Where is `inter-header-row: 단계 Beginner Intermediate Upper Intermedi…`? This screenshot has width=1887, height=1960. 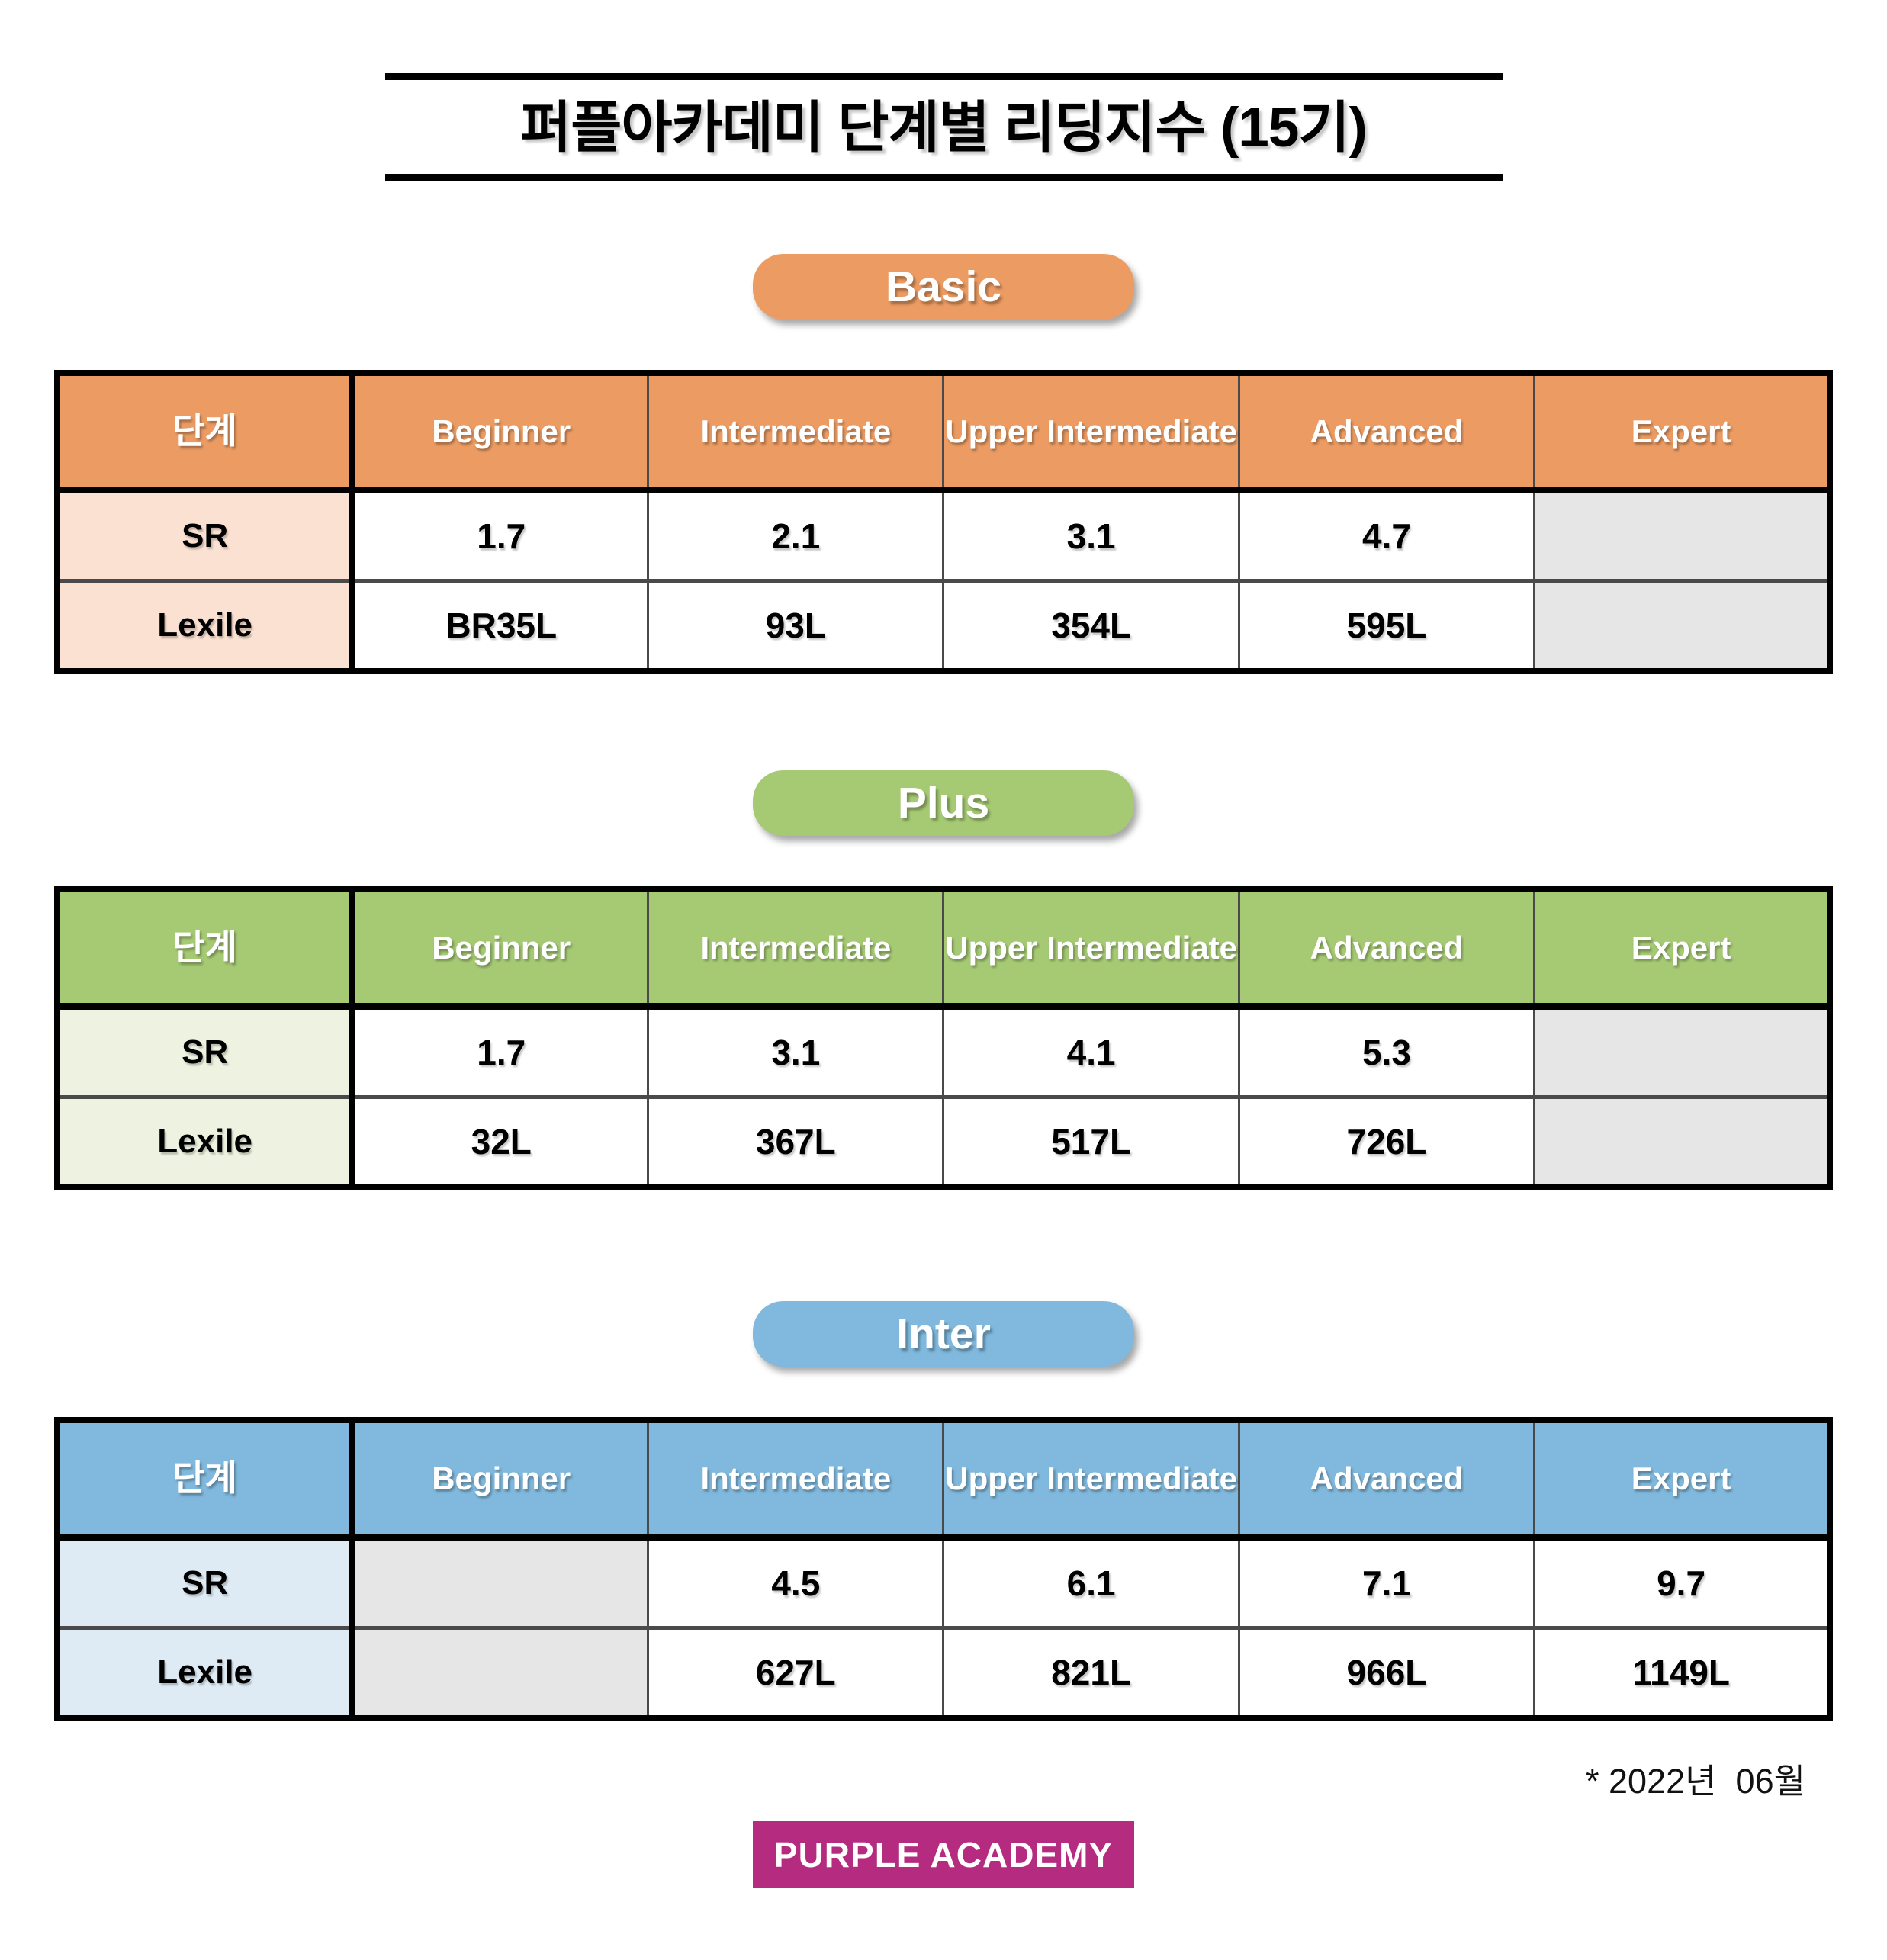
inter-header-row: 단계 Beginner Intermediate Upper Intermedi… is located at coordinates (943, 1479).